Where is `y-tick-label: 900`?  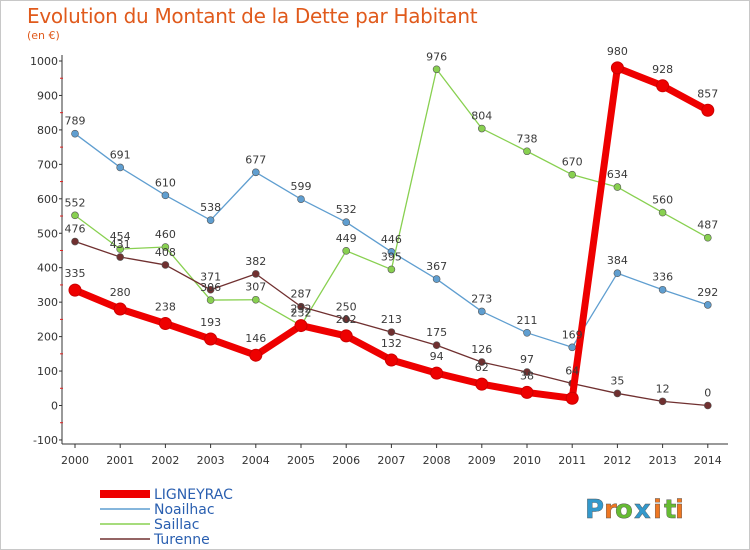
y-tick-label: 900 is located at coordinates (47, 95).